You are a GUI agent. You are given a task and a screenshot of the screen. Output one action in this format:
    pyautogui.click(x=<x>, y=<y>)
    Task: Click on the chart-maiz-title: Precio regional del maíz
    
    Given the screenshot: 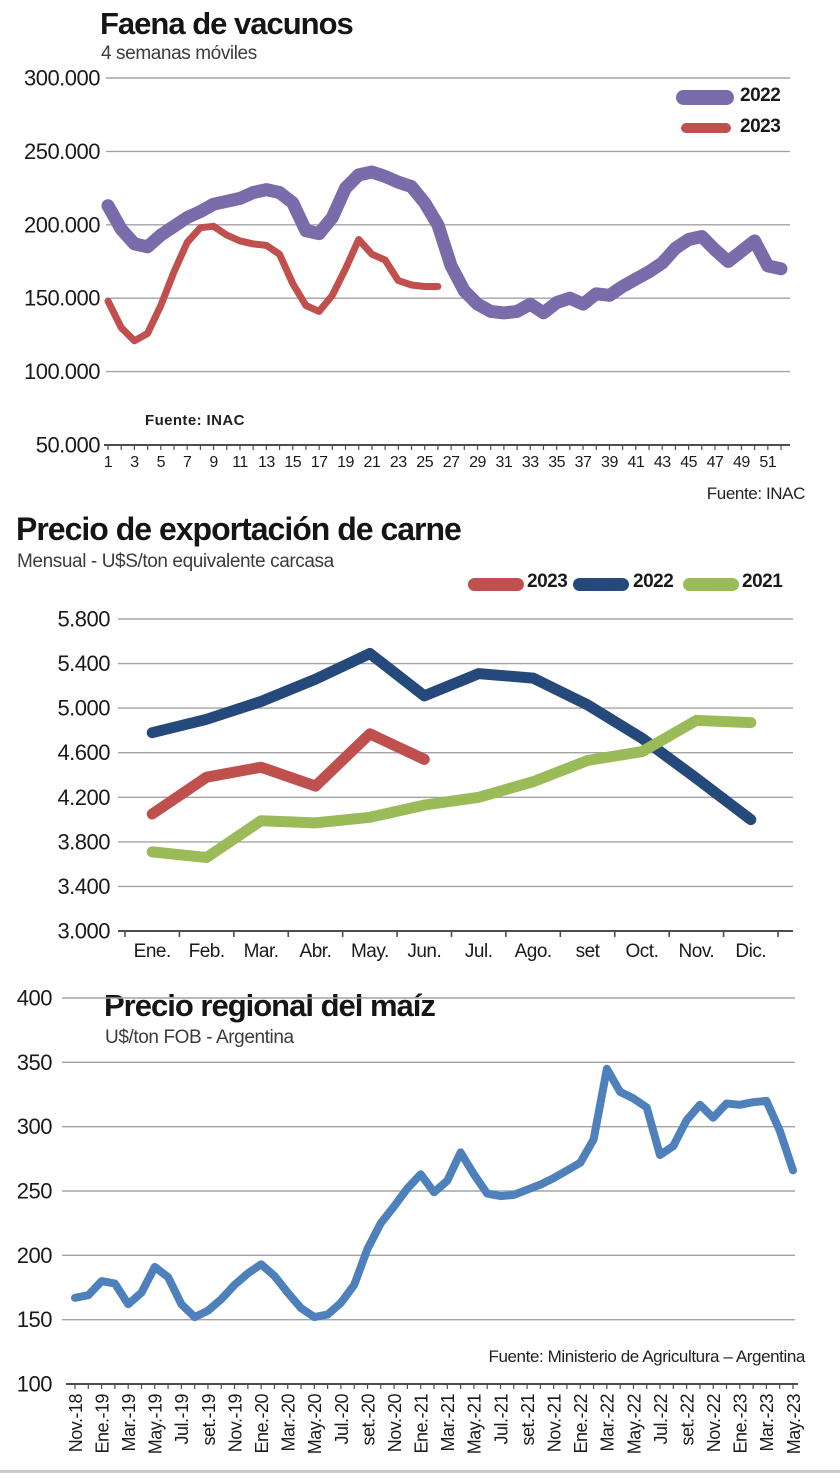 What is the action you would take?
    pyautogui.click(x=270, y=1005)
    